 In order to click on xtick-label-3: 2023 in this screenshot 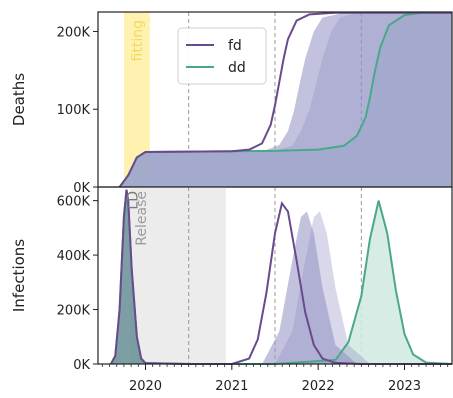, I will do `click(404, 386)`.